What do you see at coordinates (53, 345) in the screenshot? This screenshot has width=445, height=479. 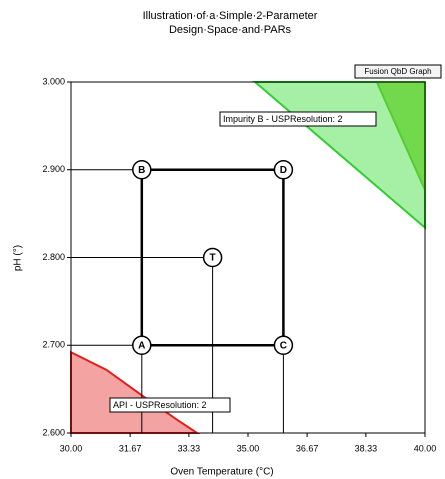 I see `y-tick-label: 2.700` at bounding box center [53, 345].